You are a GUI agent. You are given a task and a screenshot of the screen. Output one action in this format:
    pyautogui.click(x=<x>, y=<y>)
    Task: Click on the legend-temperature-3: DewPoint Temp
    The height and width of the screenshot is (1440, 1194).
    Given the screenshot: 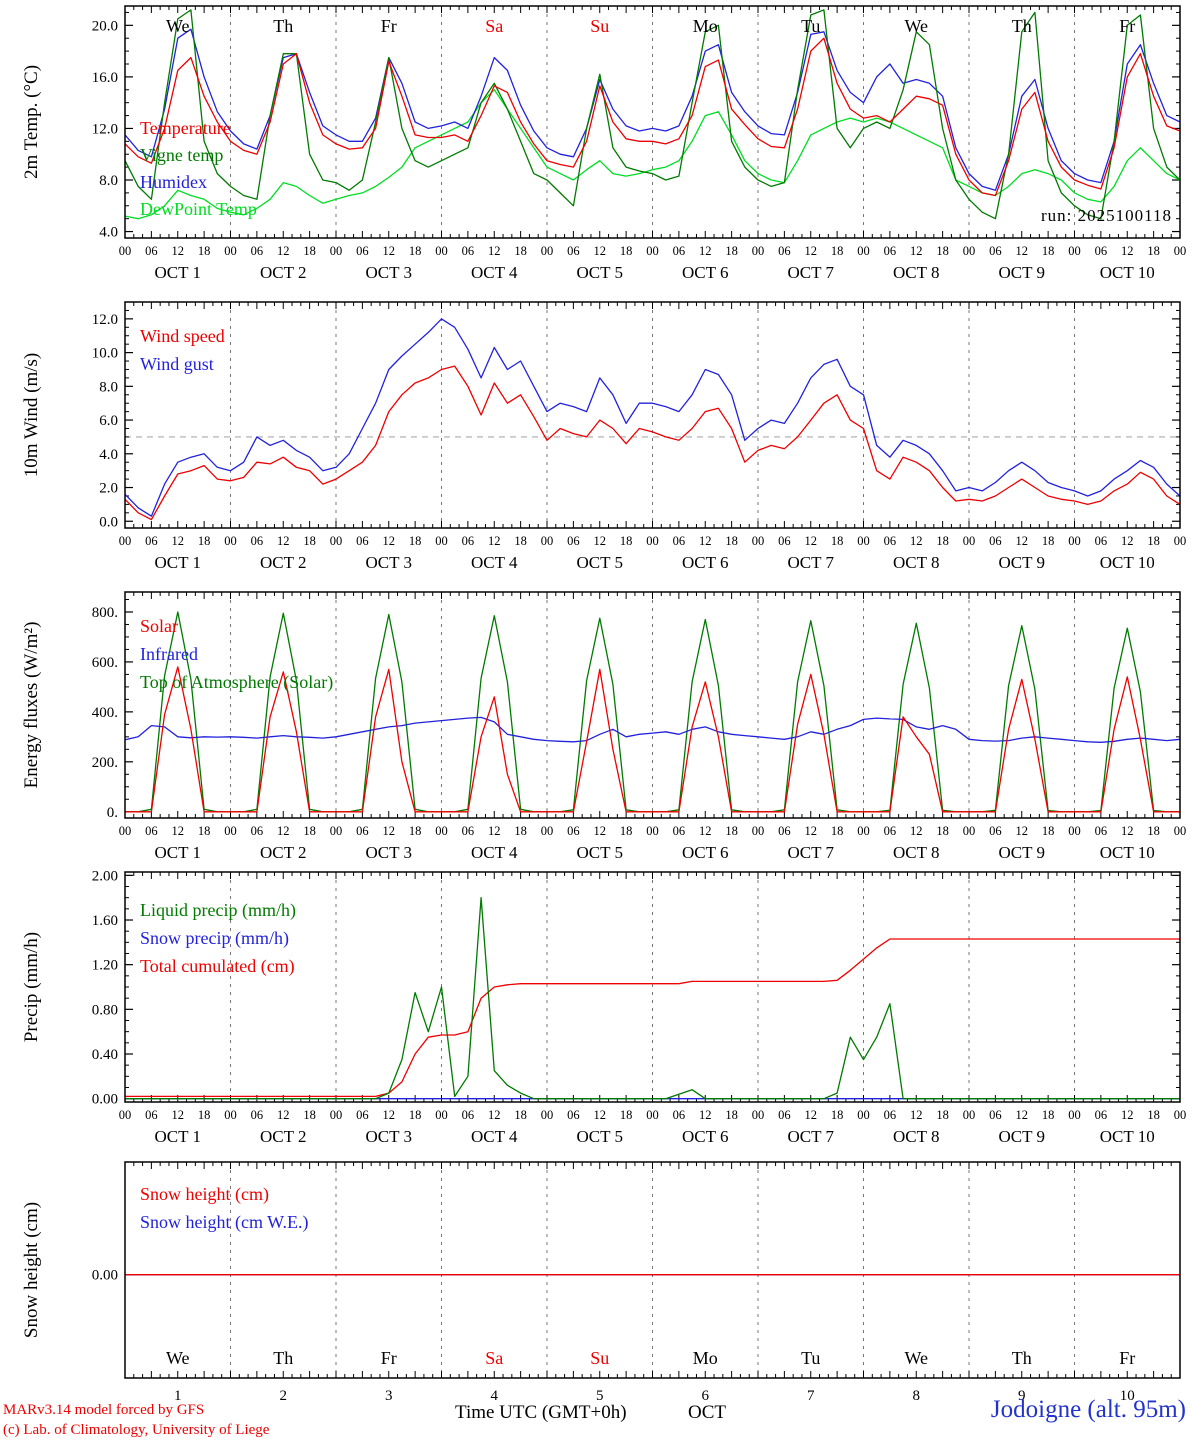 What is the action you would take?
    pyautogui.click(x=198, y=209)
    